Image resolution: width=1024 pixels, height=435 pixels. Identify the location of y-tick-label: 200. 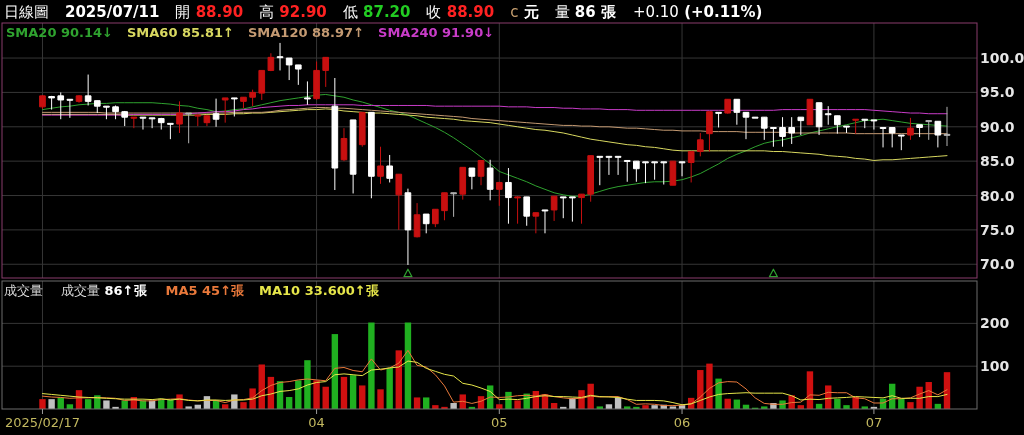
(995, 323).